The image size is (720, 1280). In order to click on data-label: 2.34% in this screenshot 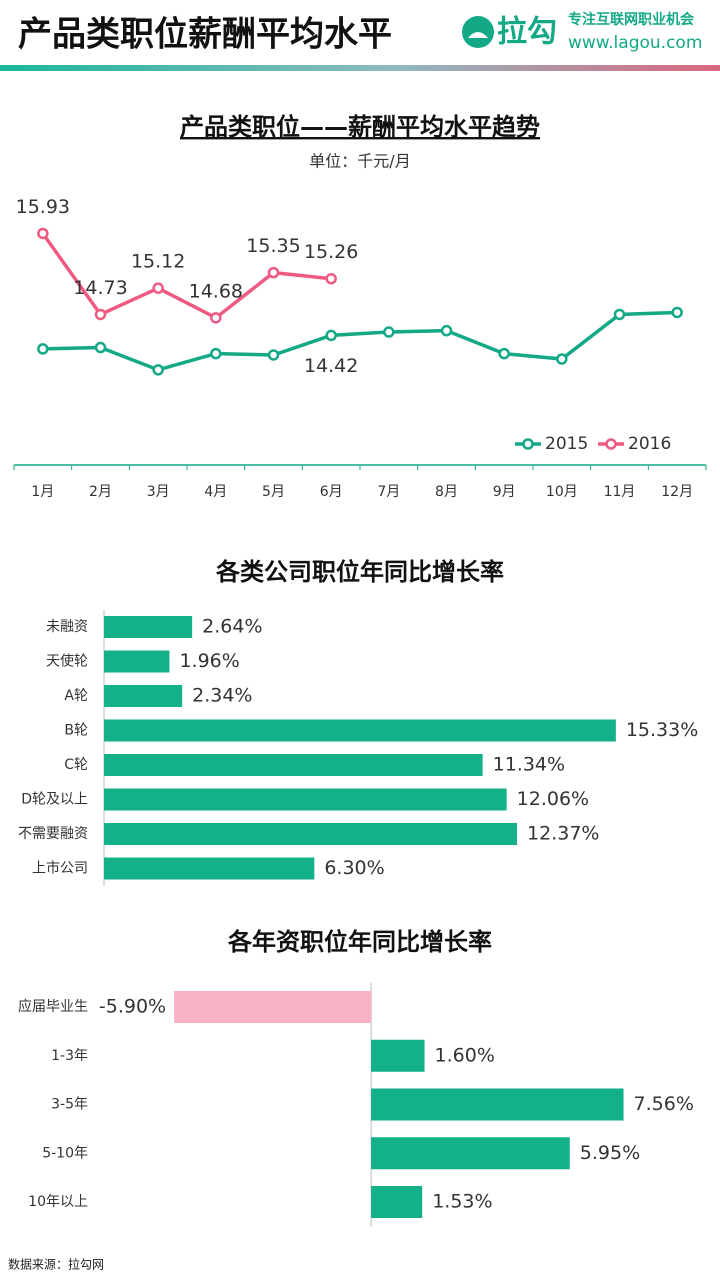, I will do `click(222, 696)`.